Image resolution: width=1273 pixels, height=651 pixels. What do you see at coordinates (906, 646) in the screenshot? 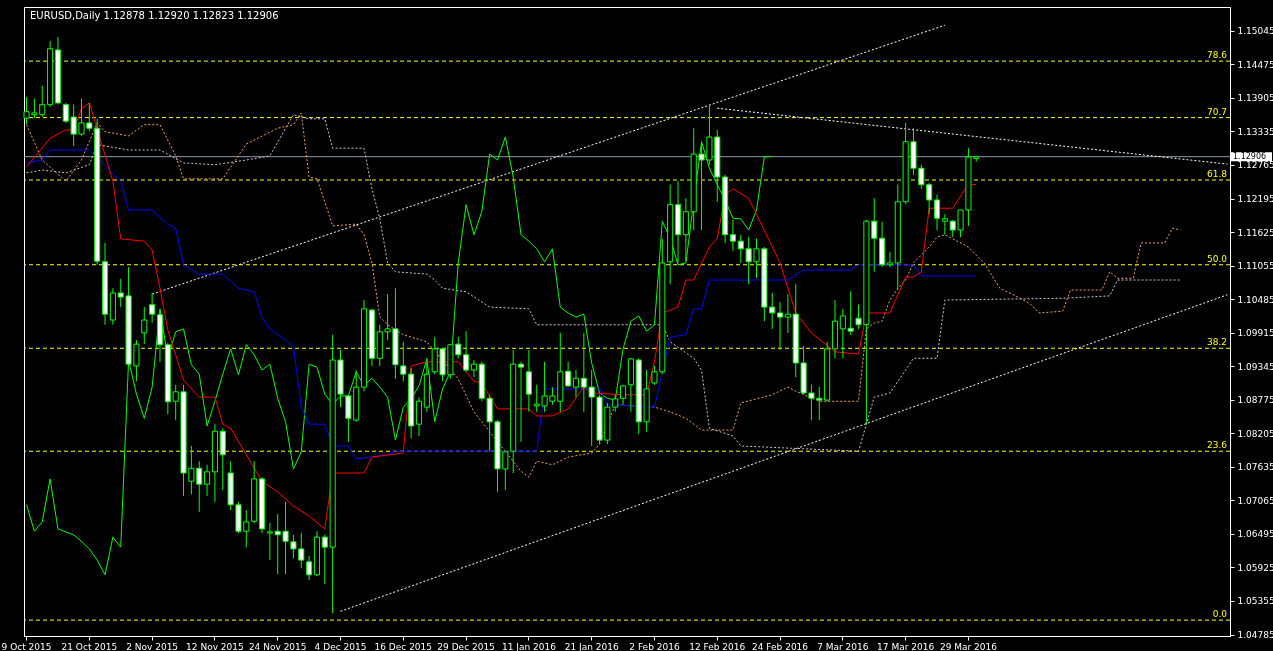
I see `x-tick-label: 17 Mar 2016` at bounding box center [906, 646].